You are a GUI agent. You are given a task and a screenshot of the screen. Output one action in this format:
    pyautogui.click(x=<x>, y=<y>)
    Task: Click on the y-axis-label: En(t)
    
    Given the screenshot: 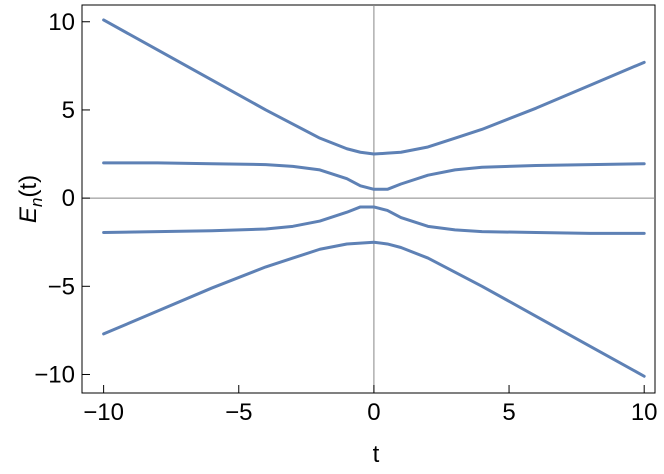 What is the action you would take?
    pyautogui.click(x=30, y=199)
    